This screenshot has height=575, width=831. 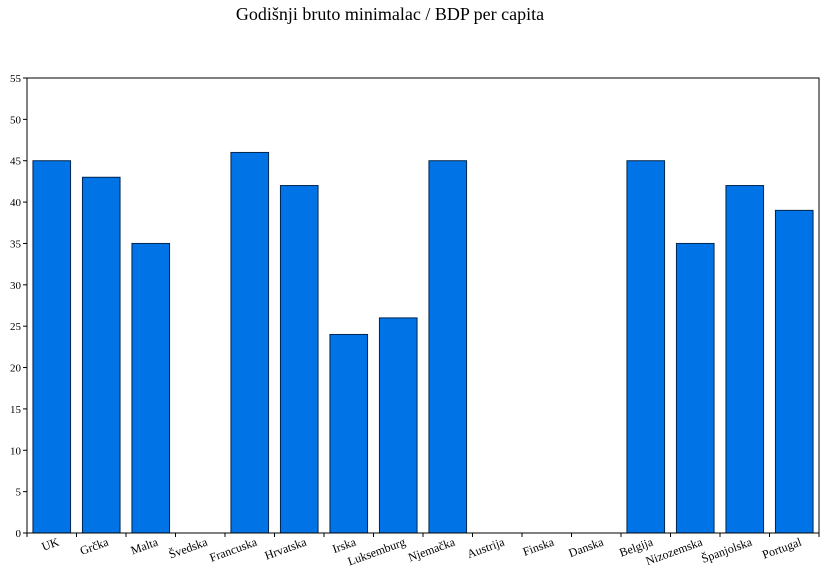 What do you see at coordinates (448, 347) in the screenshot?
I see `bar-njemačka` at bounding box center [448, 347].